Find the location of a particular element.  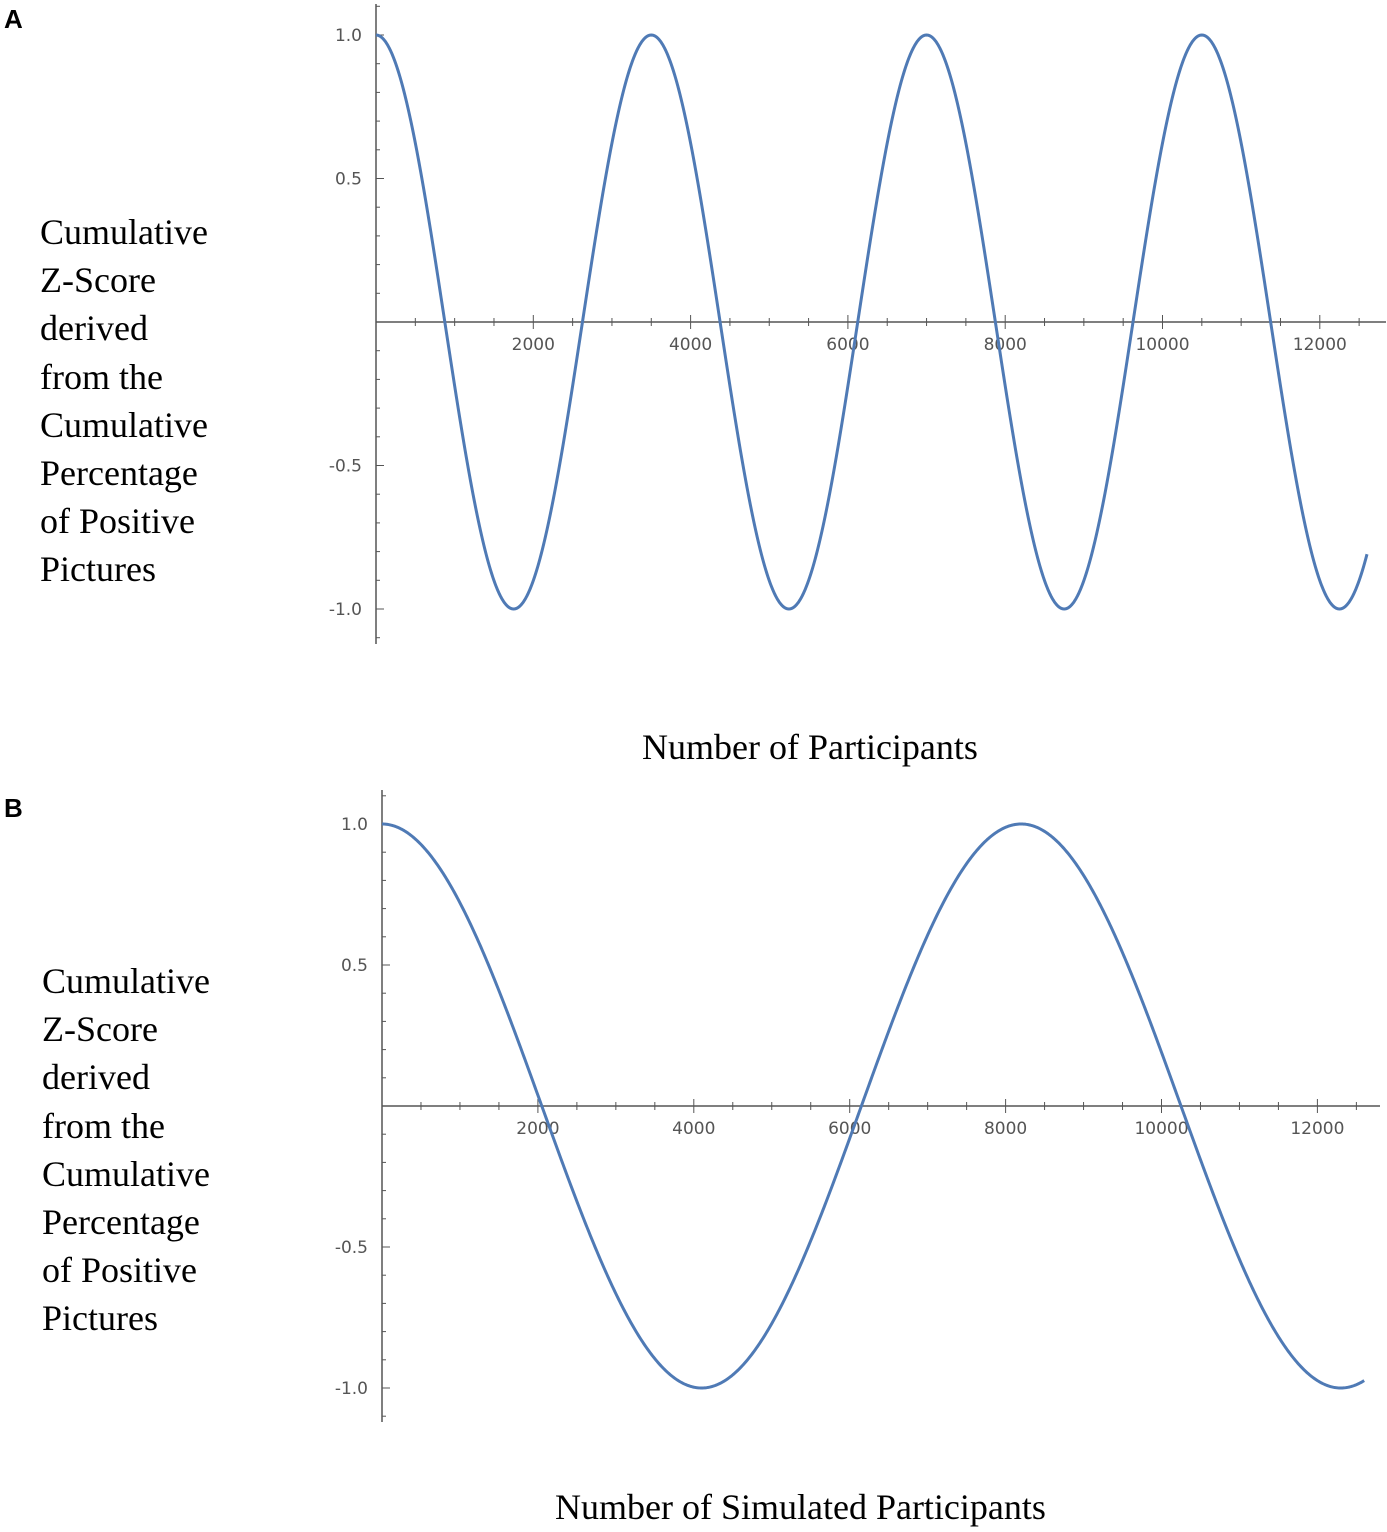

panel-b-letter: B is located at coordinates (13, 808).